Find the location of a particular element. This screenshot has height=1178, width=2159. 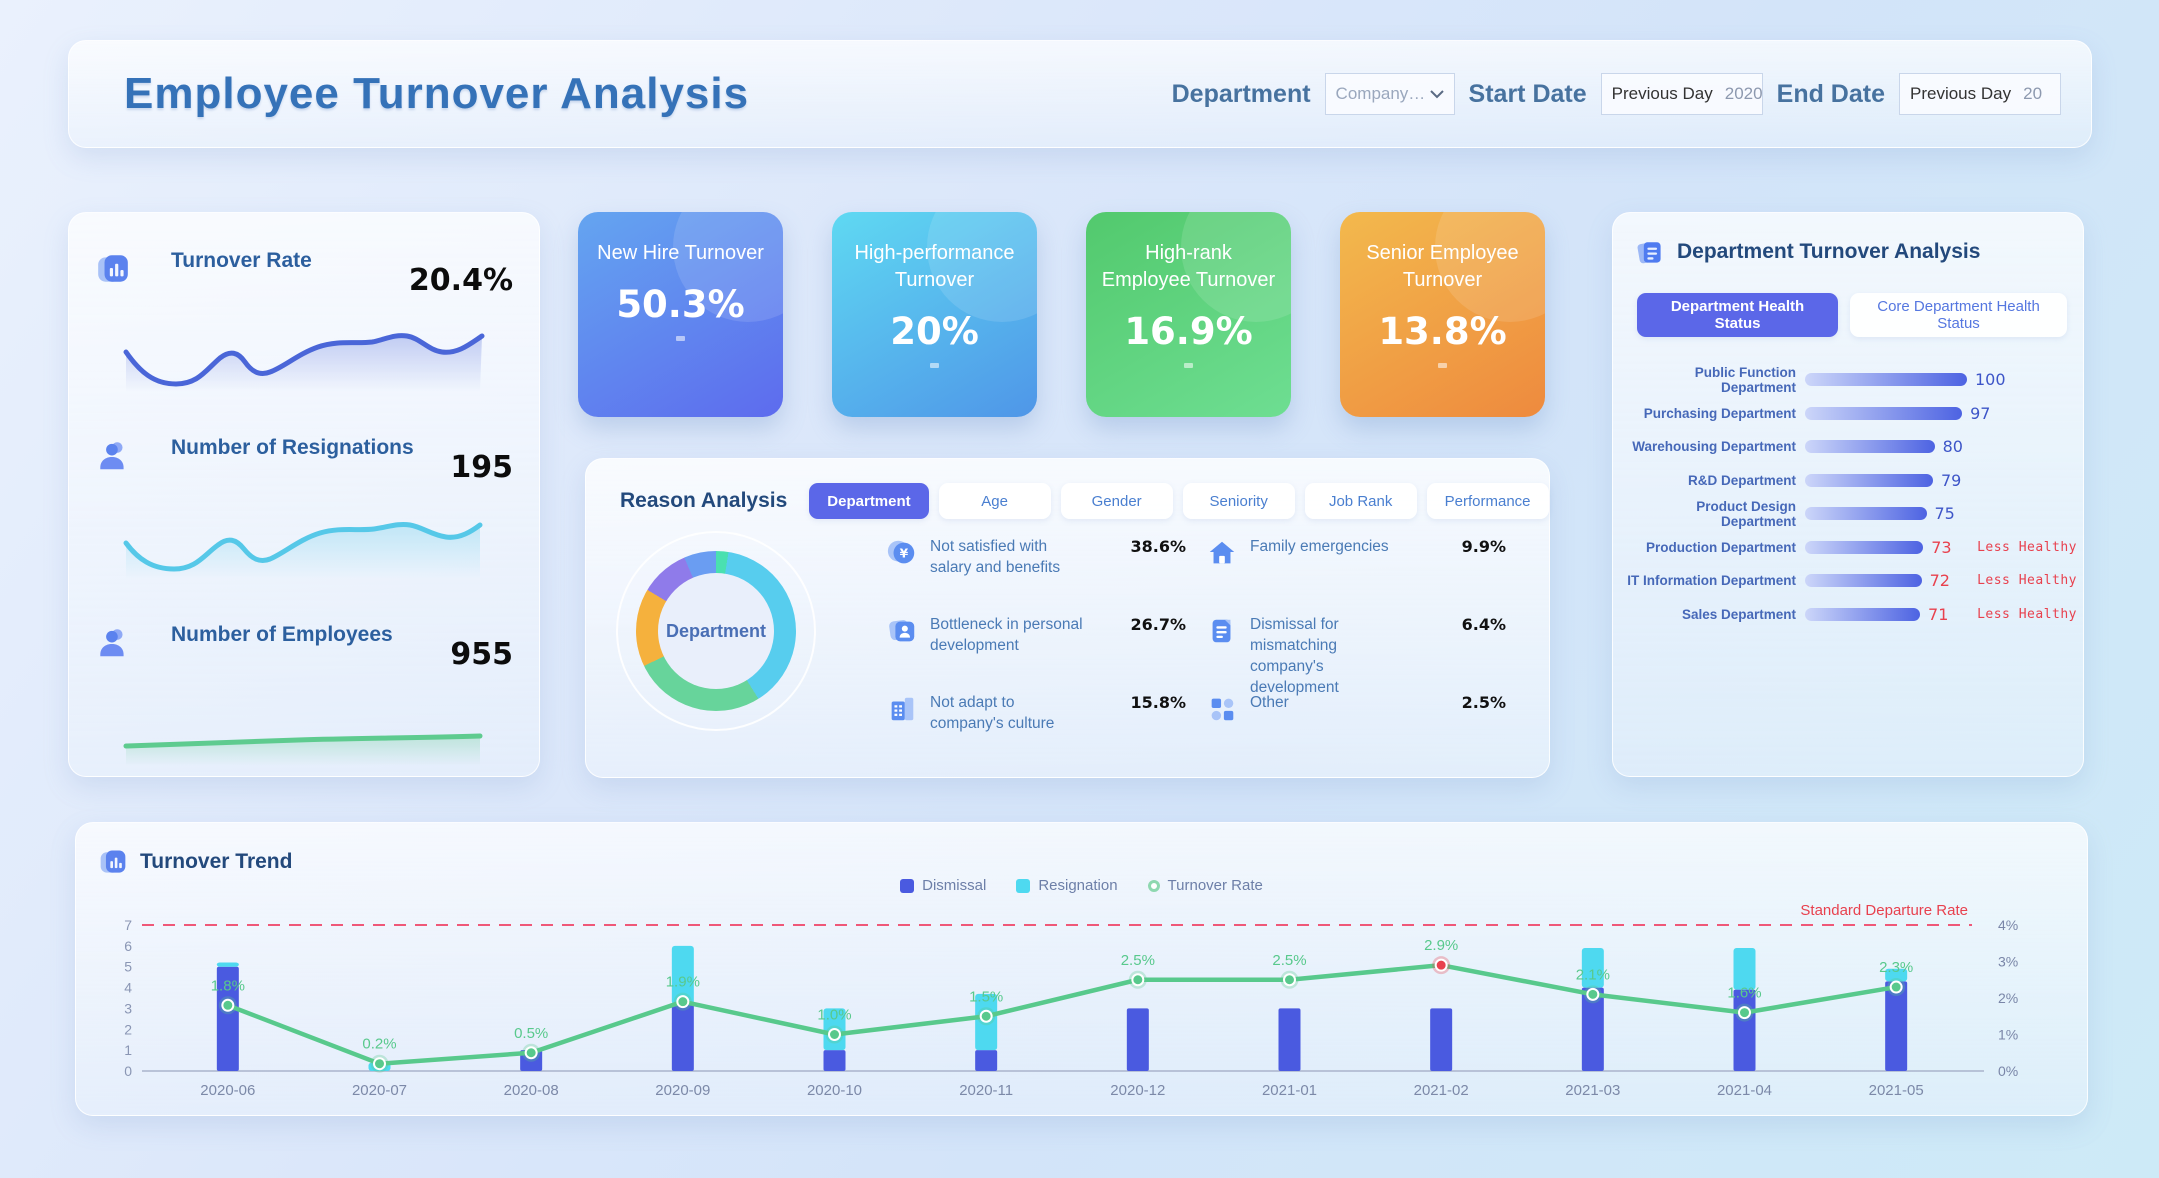

kpi-label: New Hire Turnover is located at coordinates (680, 253).